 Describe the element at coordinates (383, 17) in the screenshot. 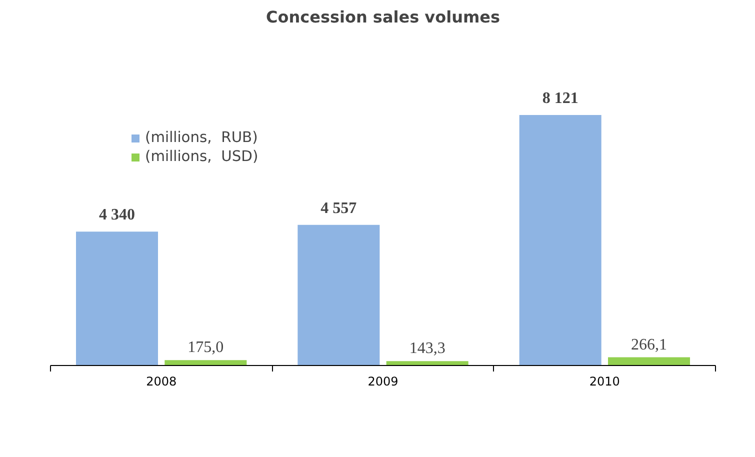

I see `chart-title: Concession sales volumes` at that location.